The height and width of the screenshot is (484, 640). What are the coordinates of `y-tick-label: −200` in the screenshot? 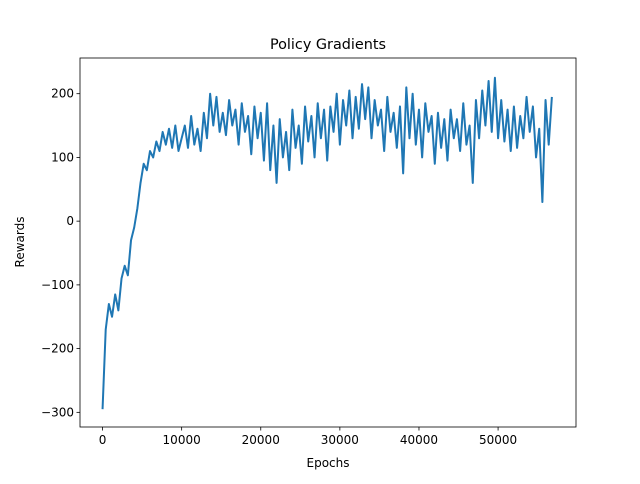 It's located at (57, 349).